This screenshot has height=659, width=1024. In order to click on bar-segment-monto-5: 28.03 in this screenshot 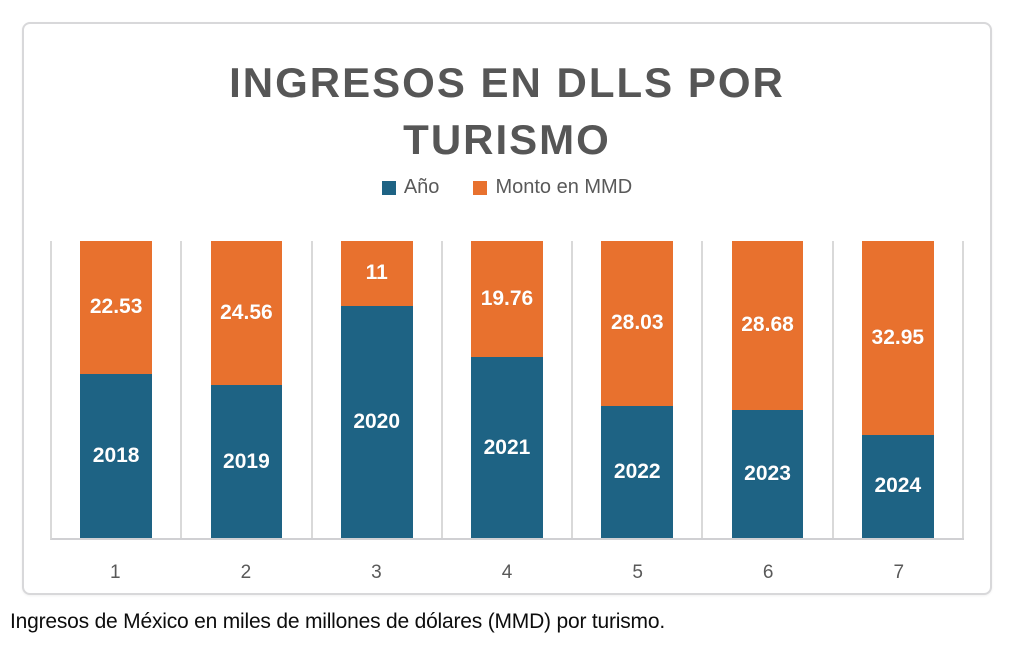, I will do `click(637, 323)`.